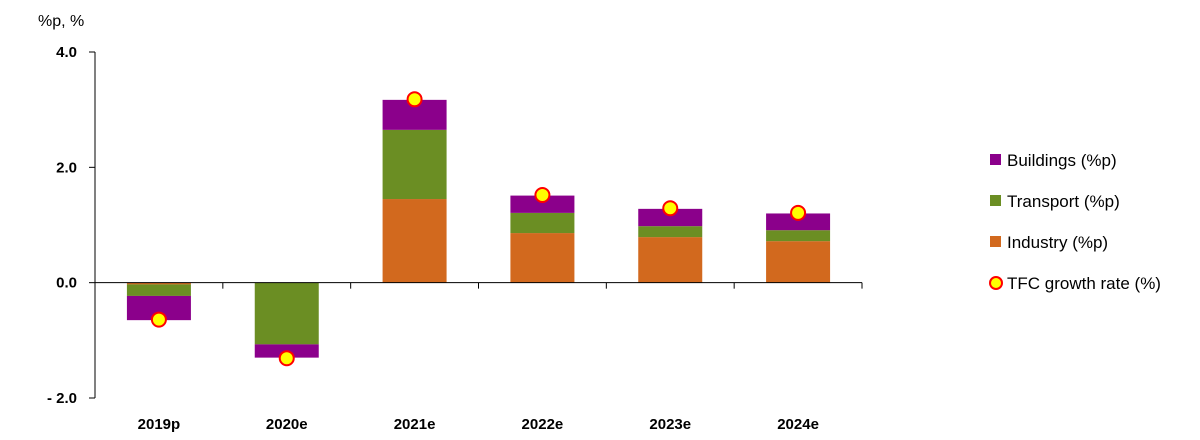 This screenshot has width=1200, height=440. I want to click on legend-marker, so click(996, 283).